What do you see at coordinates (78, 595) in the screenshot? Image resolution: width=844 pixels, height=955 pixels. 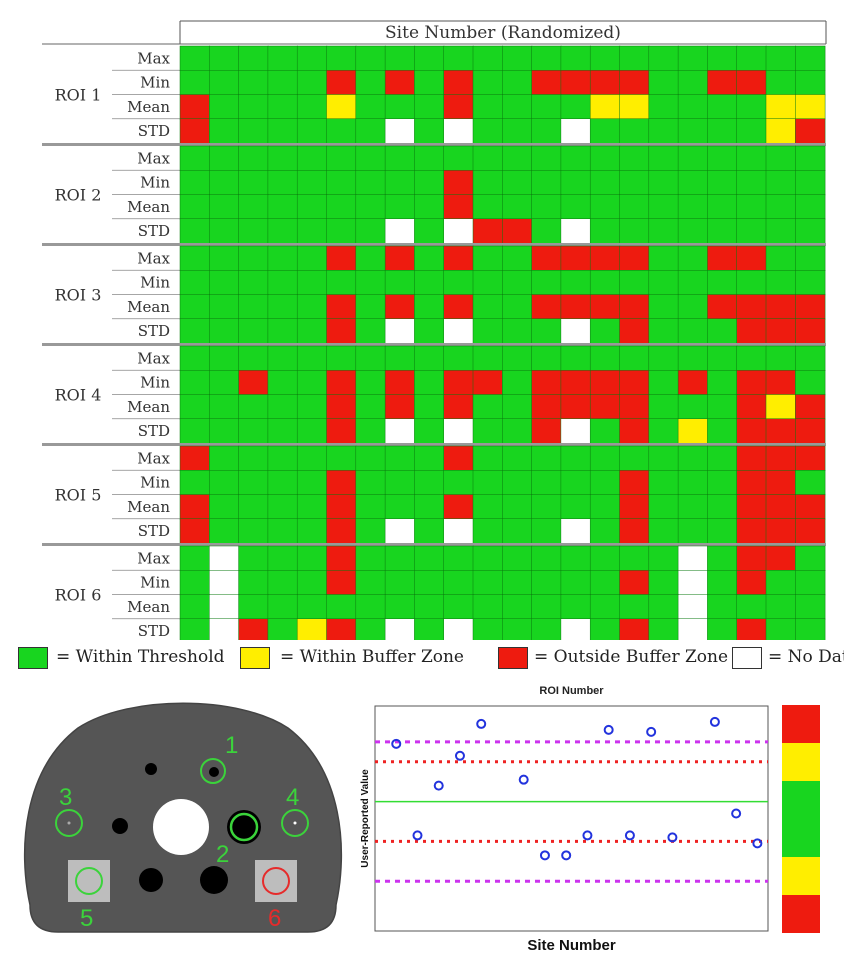 I see `roi-label: ROI 6` at bounding box center [78, 595].